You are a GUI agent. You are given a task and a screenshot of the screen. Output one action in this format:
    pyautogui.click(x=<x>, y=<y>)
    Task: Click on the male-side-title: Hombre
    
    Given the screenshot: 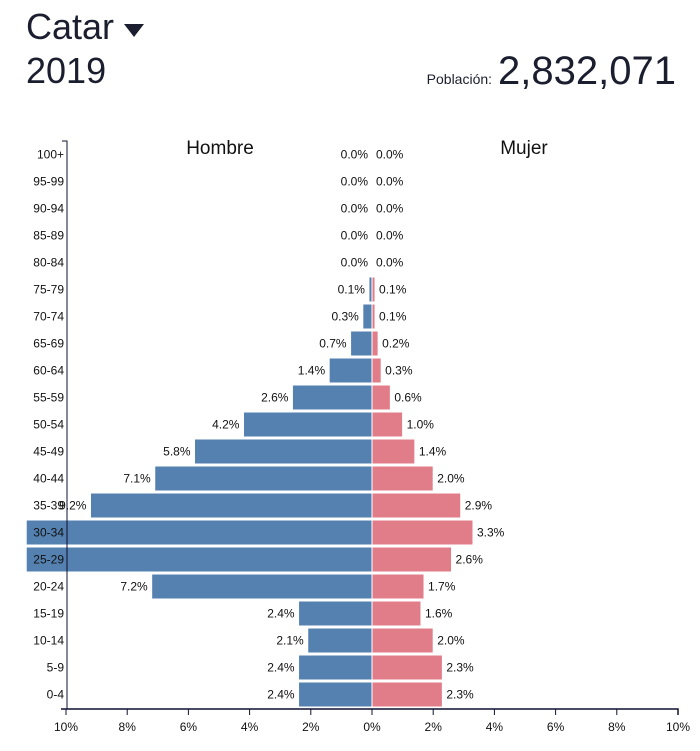 What is the action you would take?
    pyautogui.click(x=220, y=148)
    